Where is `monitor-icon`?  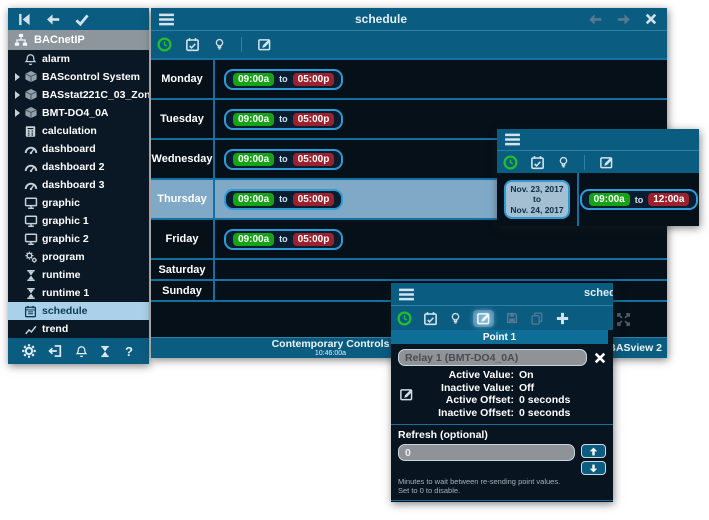
monitor-icon is located at coordinates (30, 221).